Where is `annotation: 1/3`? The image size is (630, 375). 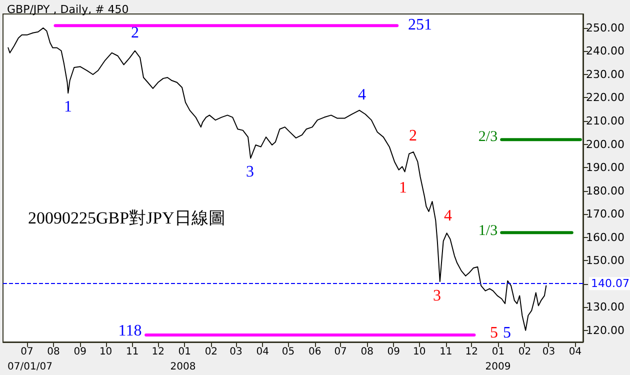 annotation: 1/3 is located at coordinates (488, 231).